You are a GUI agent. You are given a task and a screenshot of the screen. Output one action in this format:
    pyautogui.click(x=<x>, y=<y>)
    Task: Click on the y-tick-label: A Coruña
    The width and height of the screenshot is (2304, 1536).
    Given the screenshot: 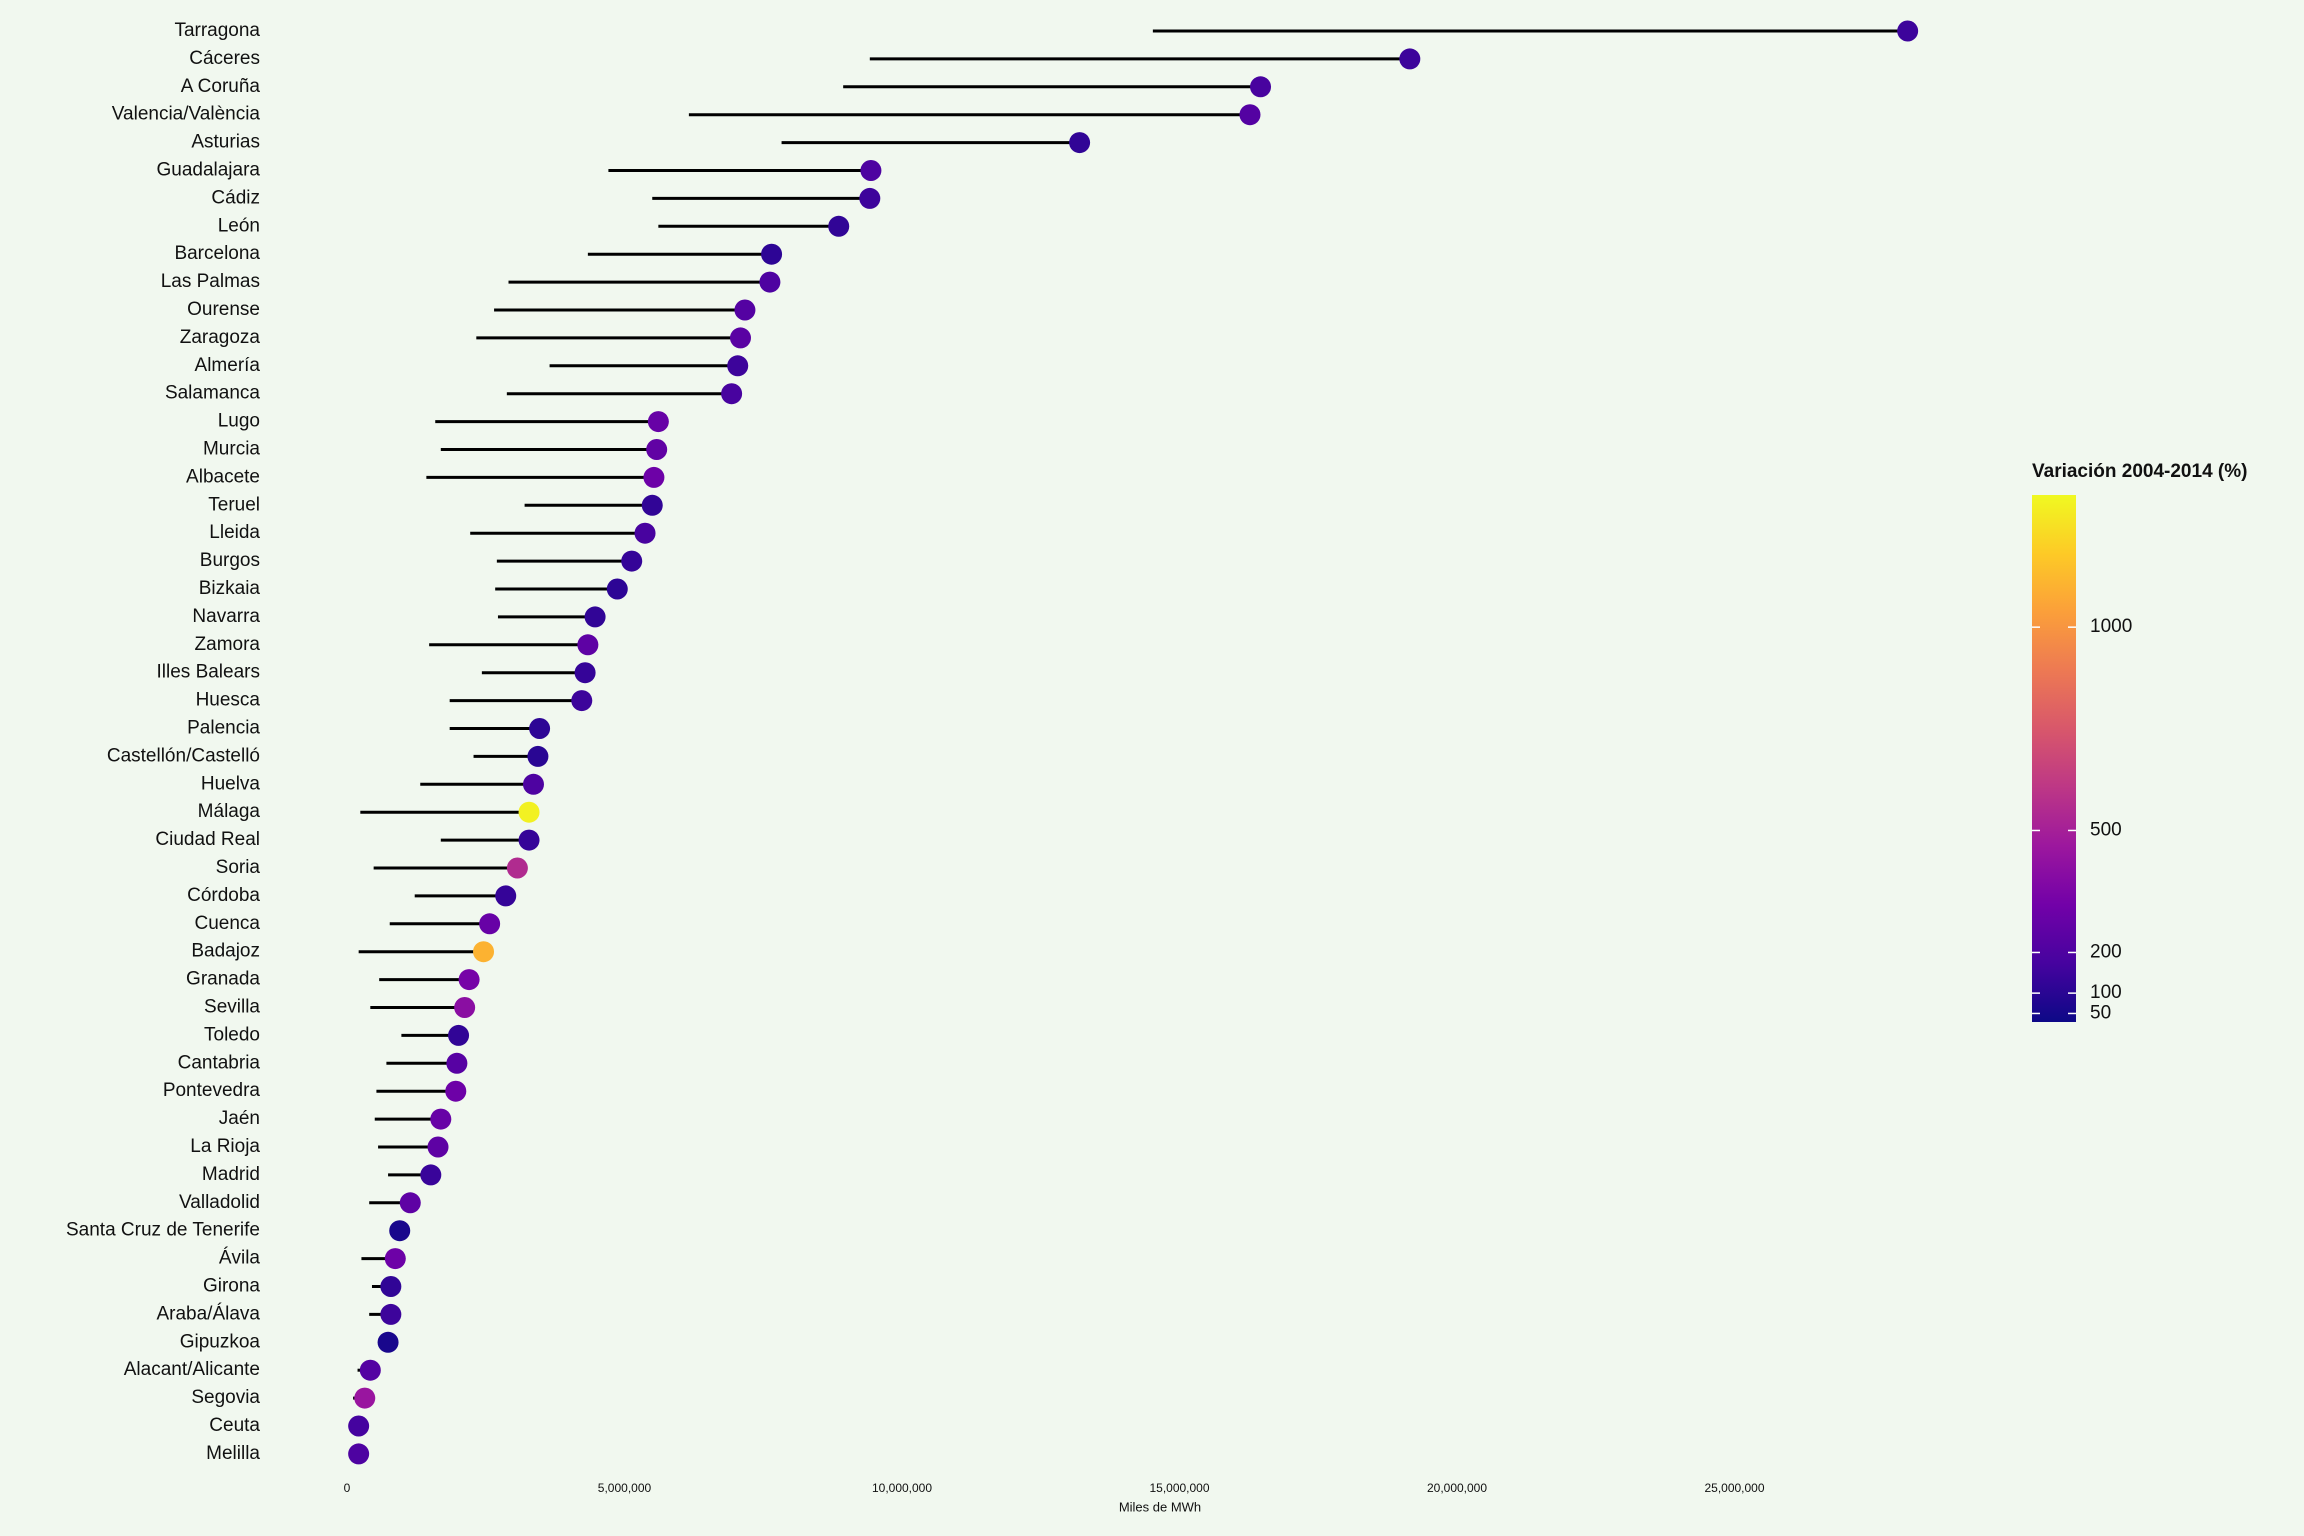 What is the action you would take?
    pyautogui.click(x=221, y=86)
    